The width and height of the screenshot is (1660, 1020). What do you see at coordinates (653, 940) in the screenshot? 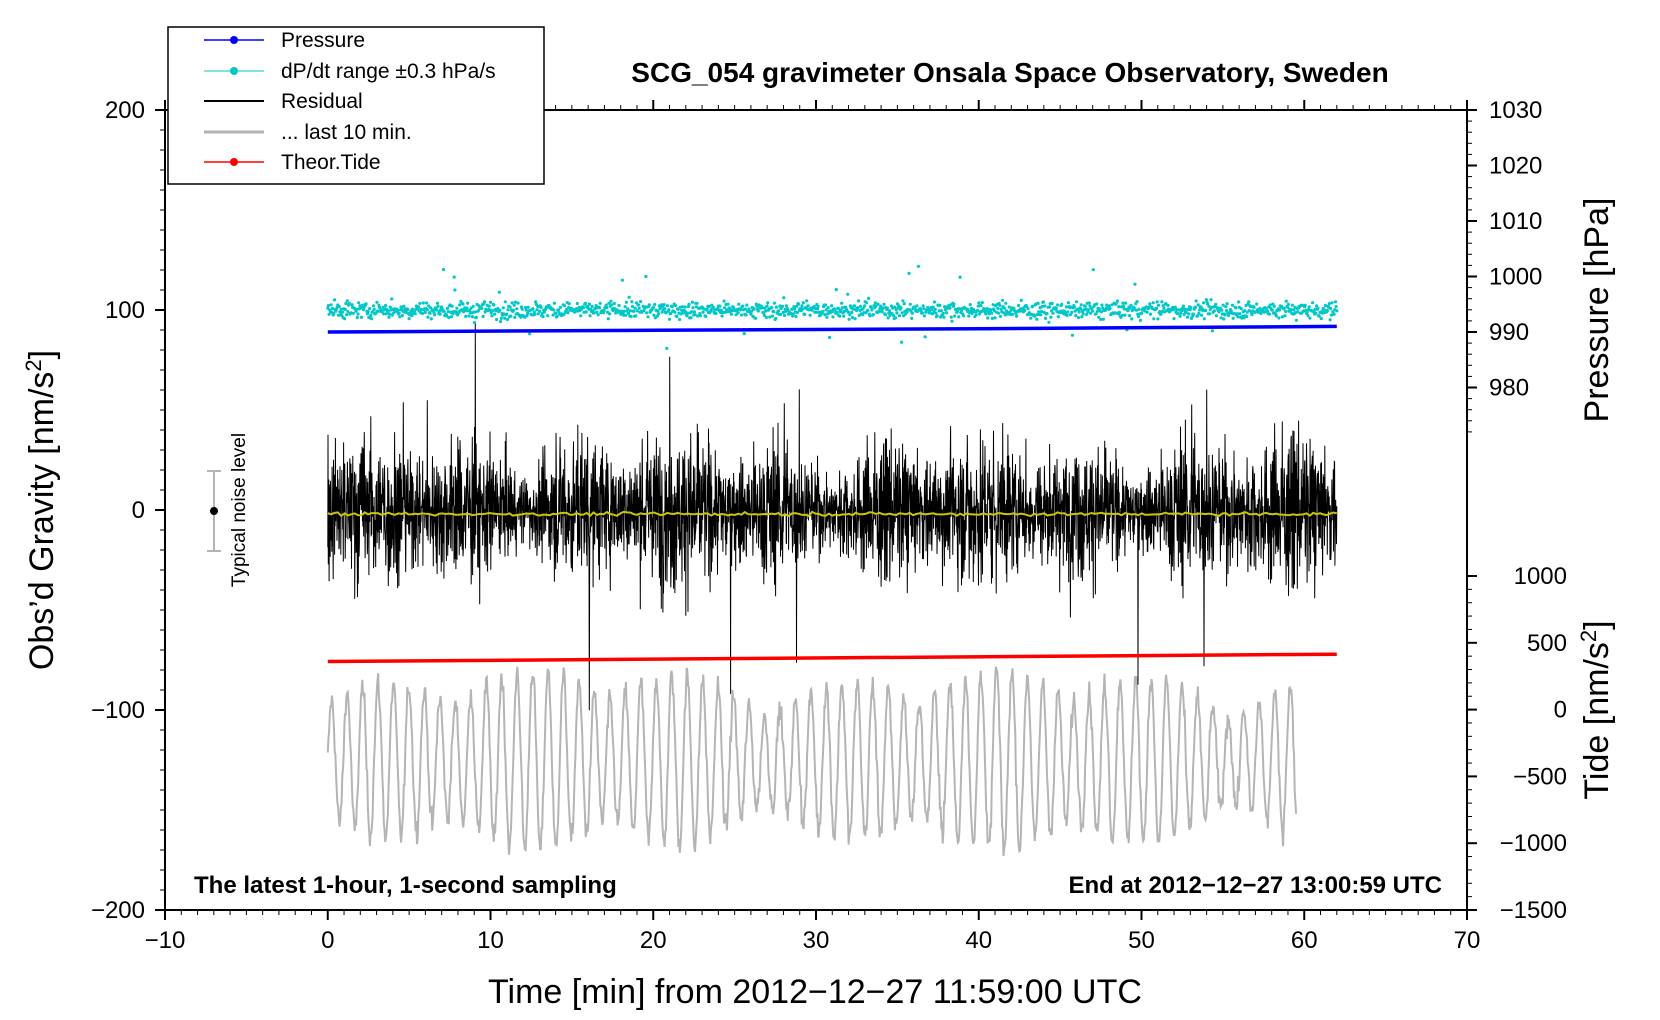
I see `x-tick-label: 20` at bounding box center [653, 940].